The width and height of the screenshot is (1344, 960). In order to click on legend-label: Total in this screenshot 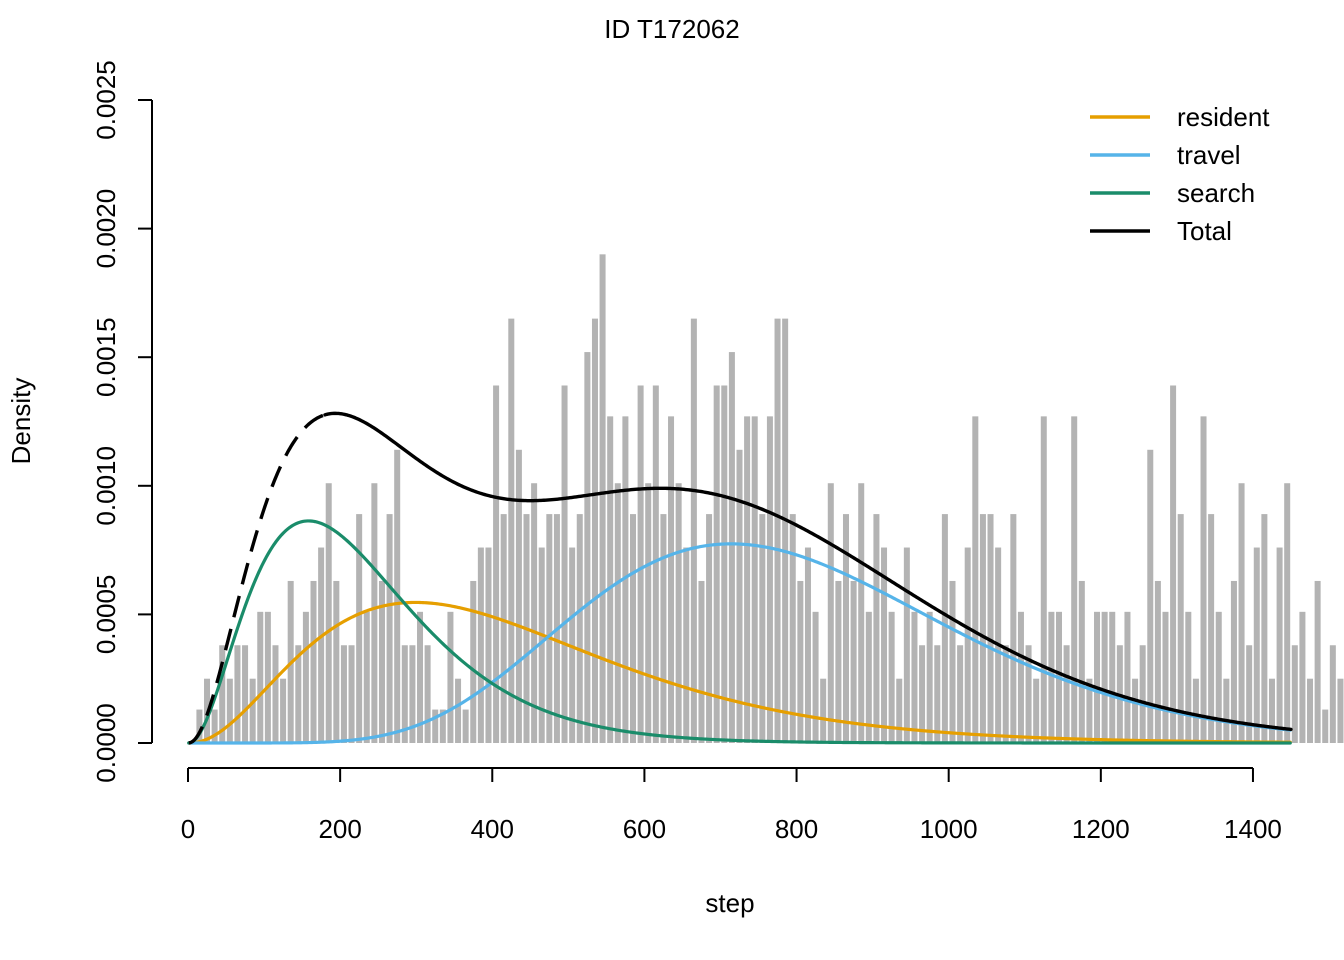, I will do `click(1204, 231)`.